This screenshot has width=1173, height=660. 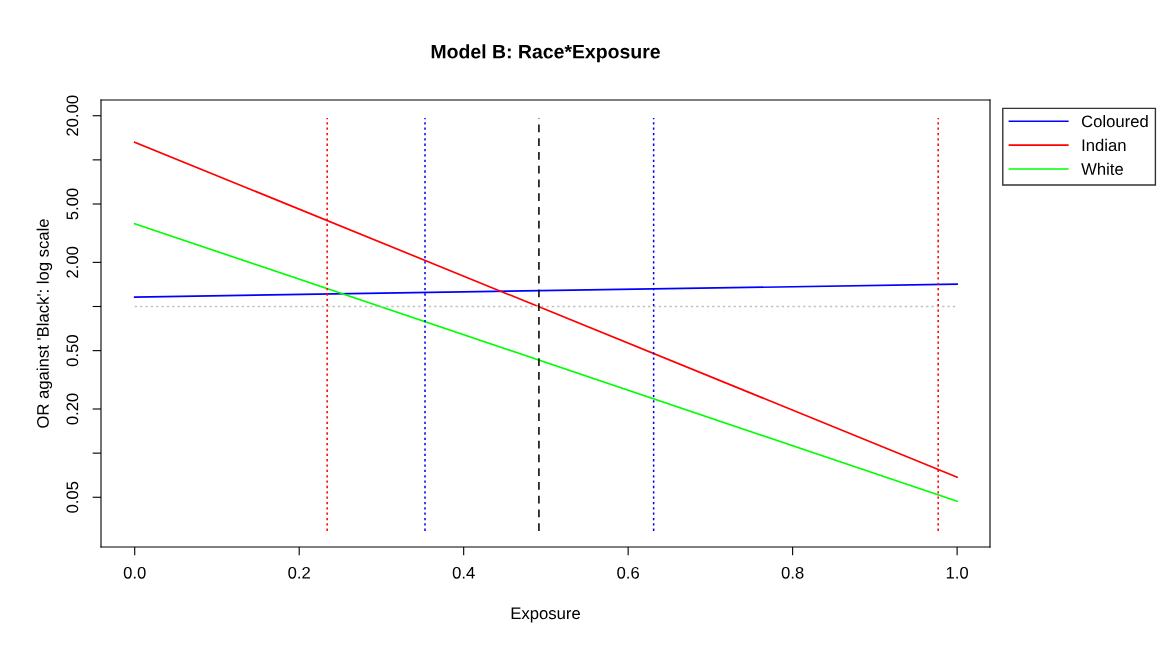 I want to click on y-tick-label: 0.50, so click(x=72, y=351).